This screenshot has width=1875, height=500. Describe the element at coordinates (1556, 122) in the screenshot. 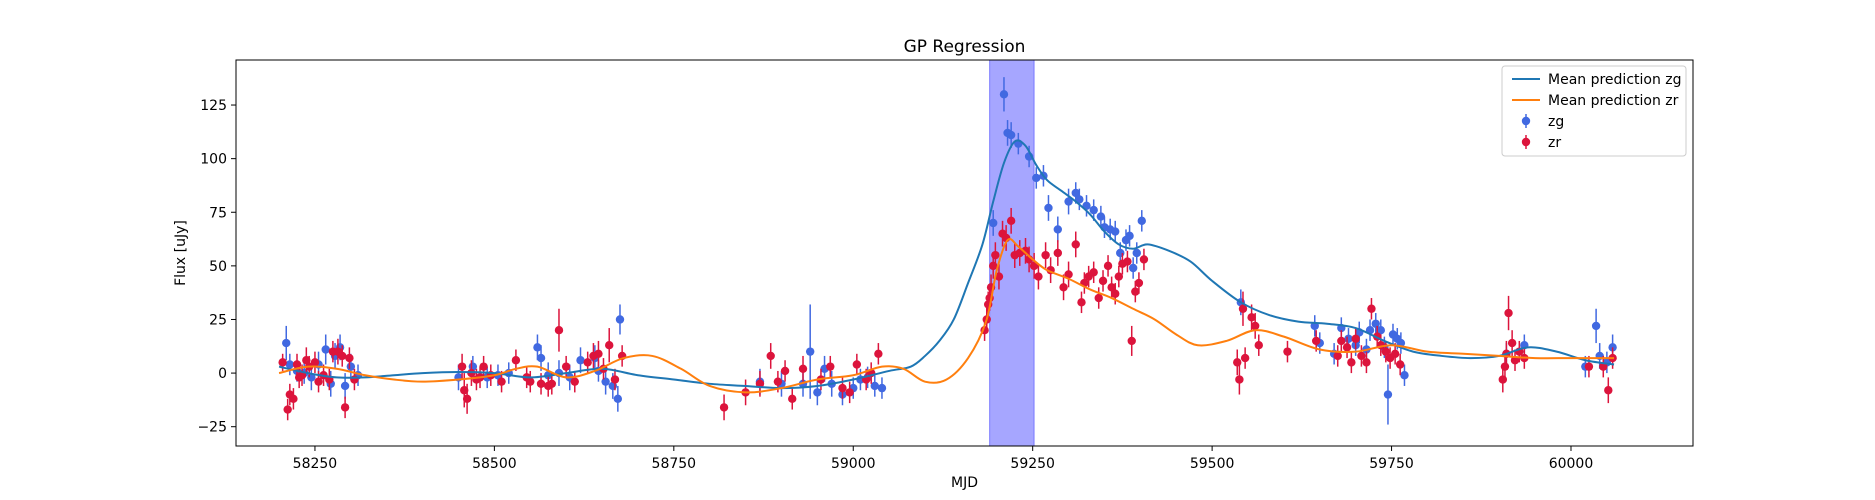

I see `legend-label: zg` at that location.